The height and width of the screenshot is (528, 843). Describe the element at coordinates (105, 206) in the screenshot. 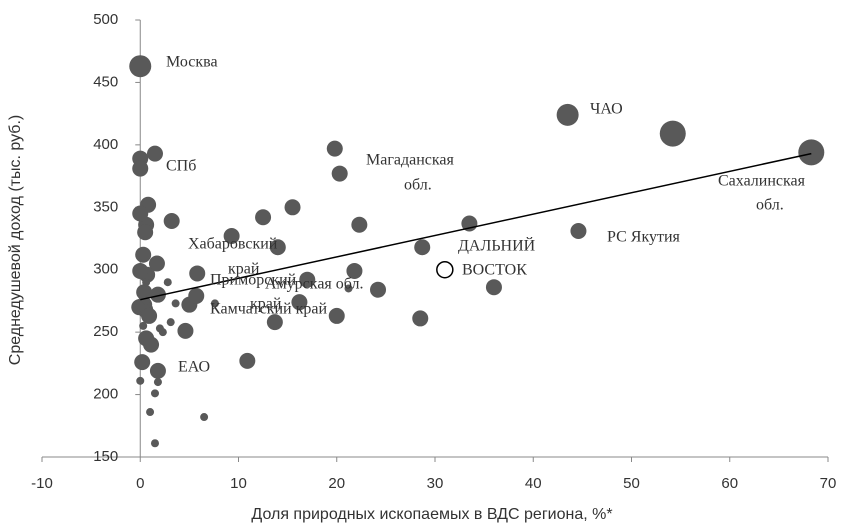

I see `y-tick-label: 350` at that location.